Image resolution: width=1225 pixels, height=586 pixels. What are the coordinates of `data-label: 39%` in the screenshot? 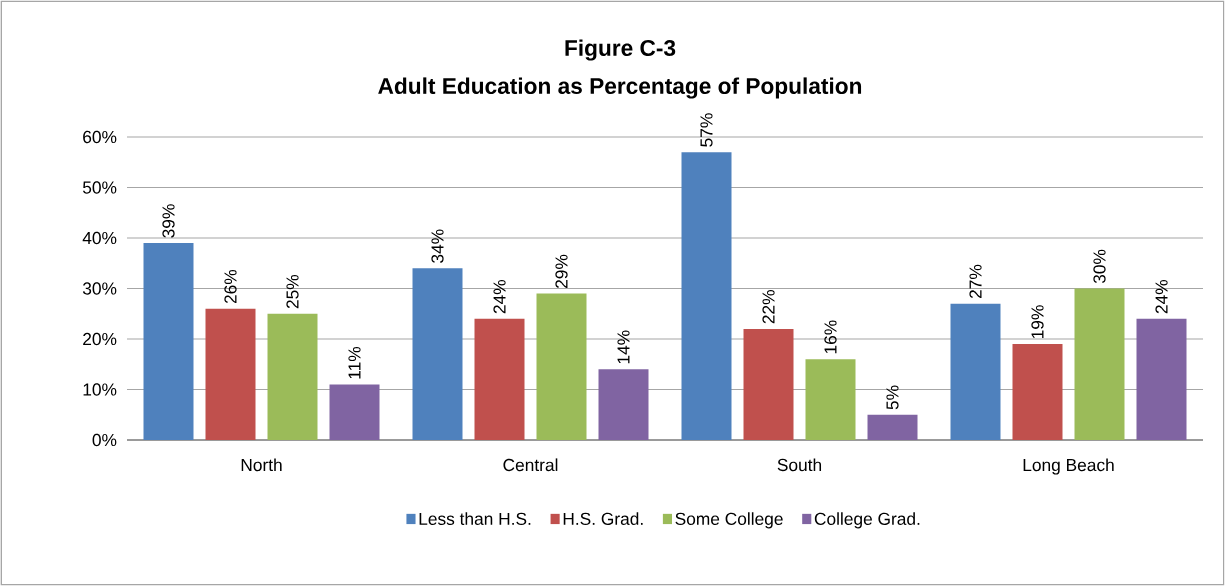 It's located at (168, 221).